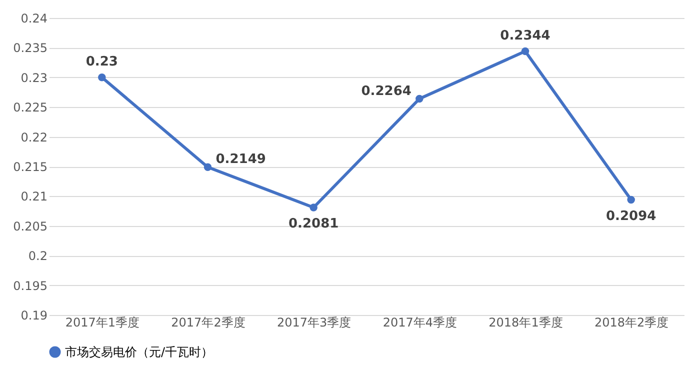 The image size is (696, 372). I want to click on x-tick-label: 2017年2季度, so click(208, 323).